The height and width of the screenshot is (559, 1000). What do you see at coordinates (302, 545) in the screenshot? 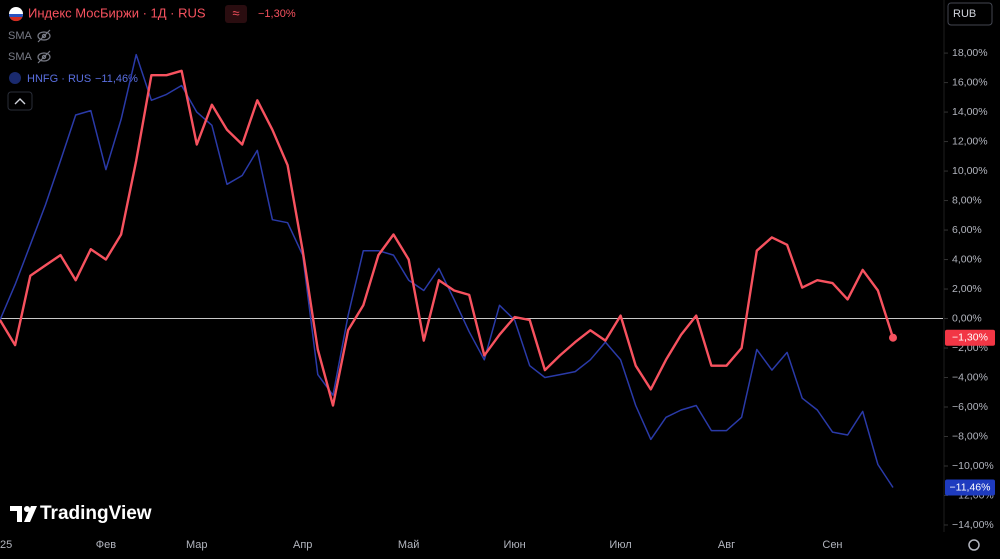
I see `x-tick-label: Апр` at bounding box center [302, 545].